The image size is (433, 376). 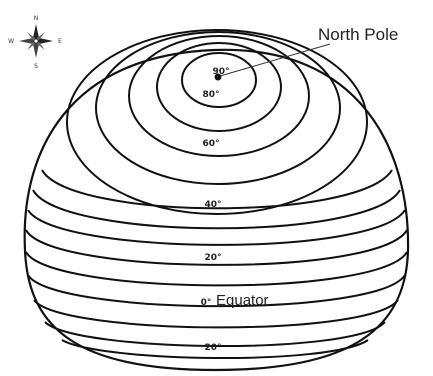 I want to click on latitude-label-20n: 20°, so click(x=212, y=258).